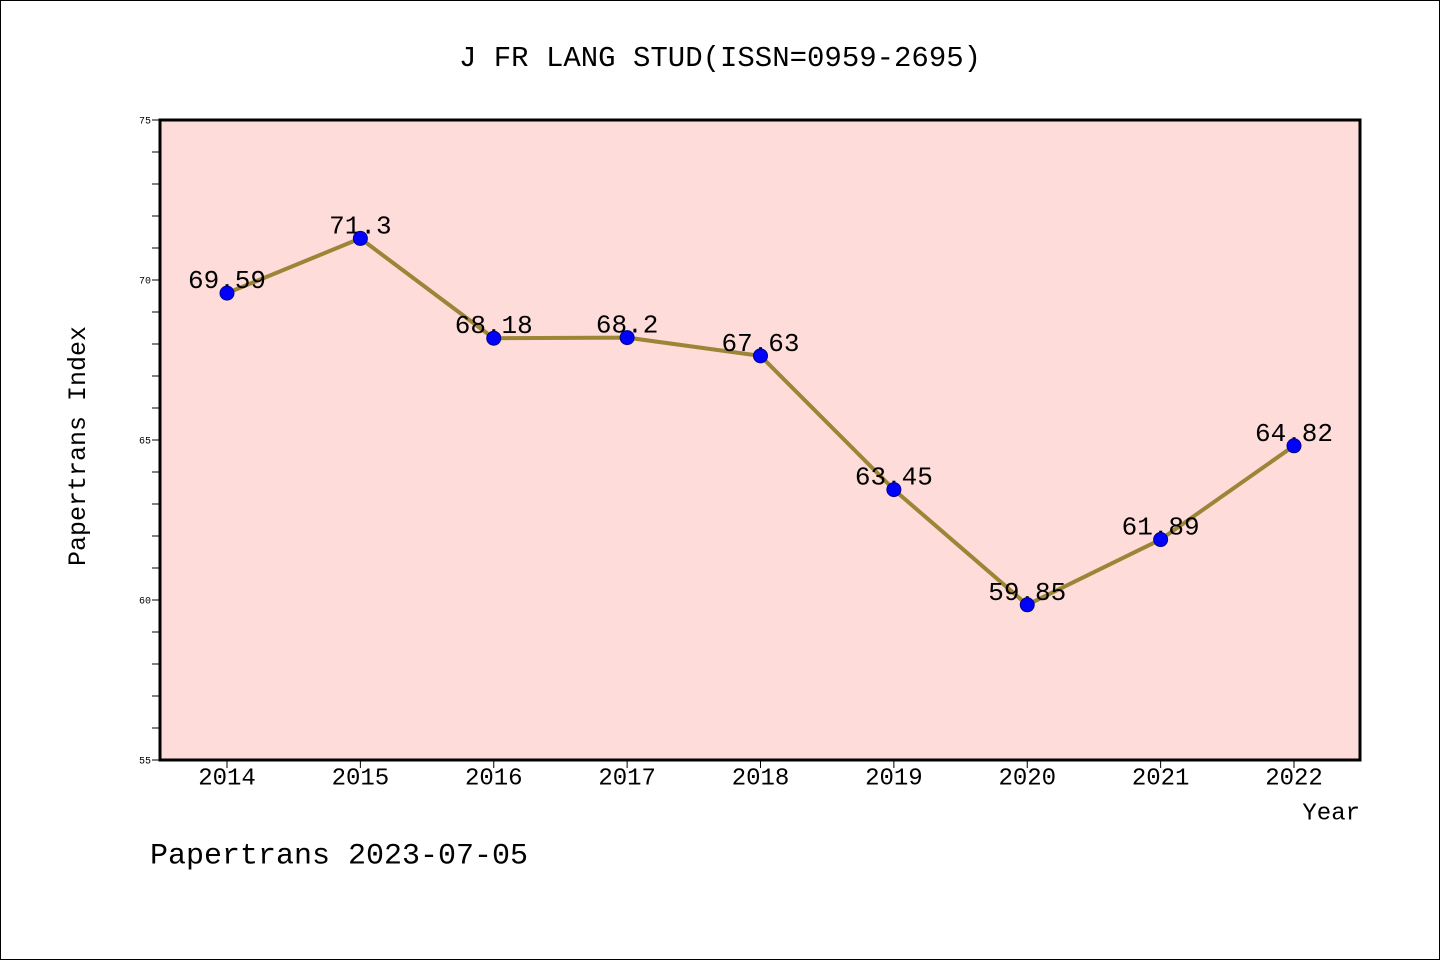  I want to click on x-tick-label: 2015, so click(361, 778).